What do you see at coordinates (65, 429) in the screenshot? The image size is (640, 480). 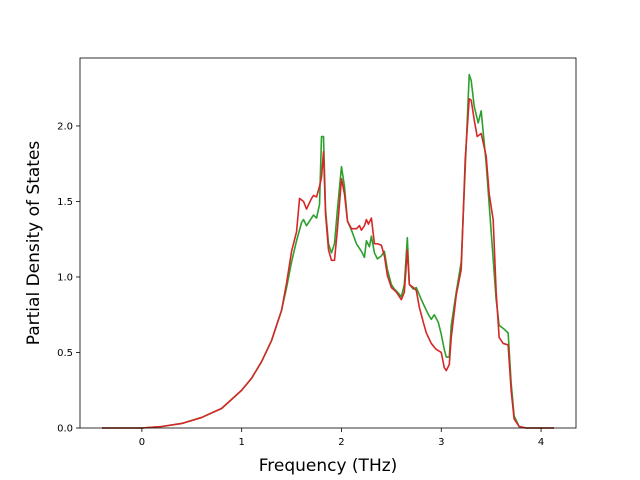 I see `y-tick-label: 0.0` at bounding box center [65, 429].